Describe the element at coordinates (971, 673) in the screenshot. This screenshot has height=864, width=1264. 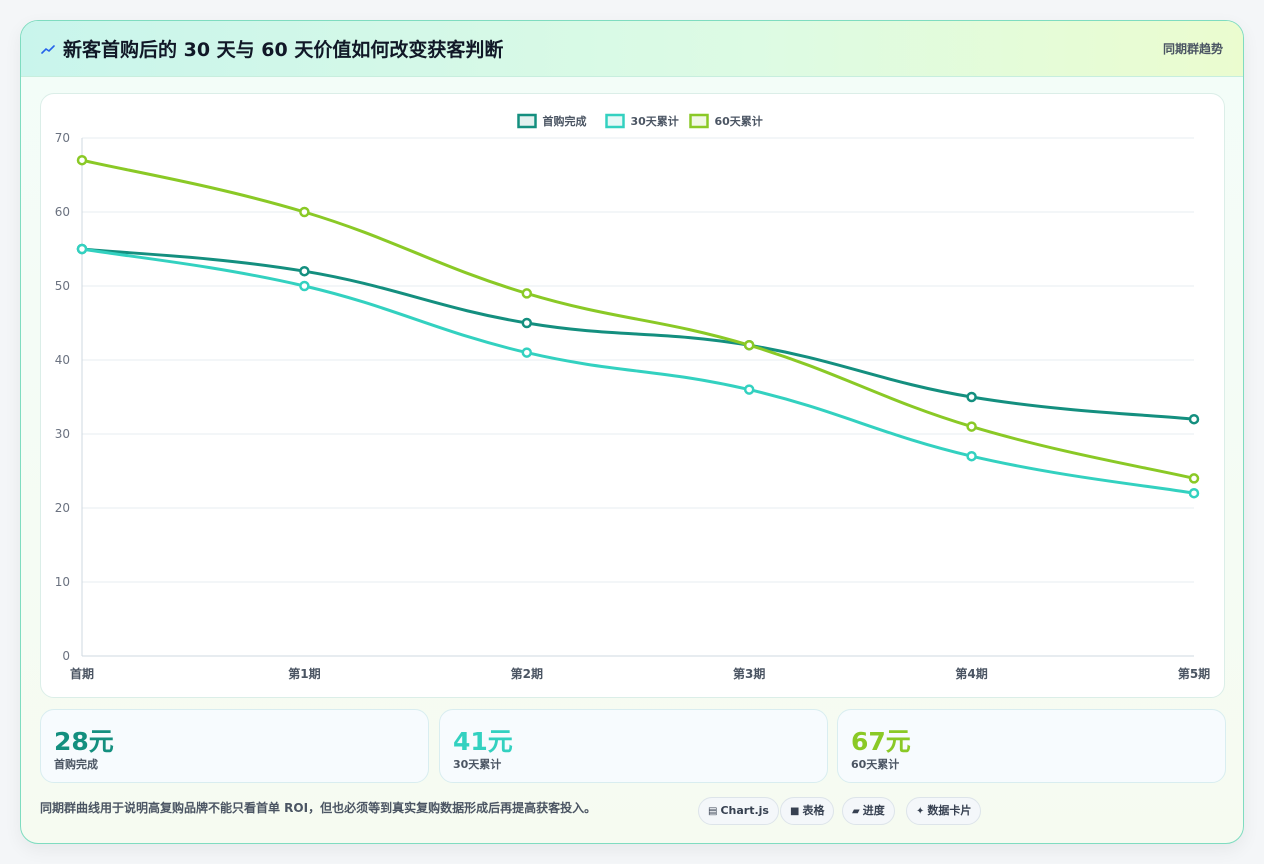
I see `x-tick-label: 第4期` at that location.